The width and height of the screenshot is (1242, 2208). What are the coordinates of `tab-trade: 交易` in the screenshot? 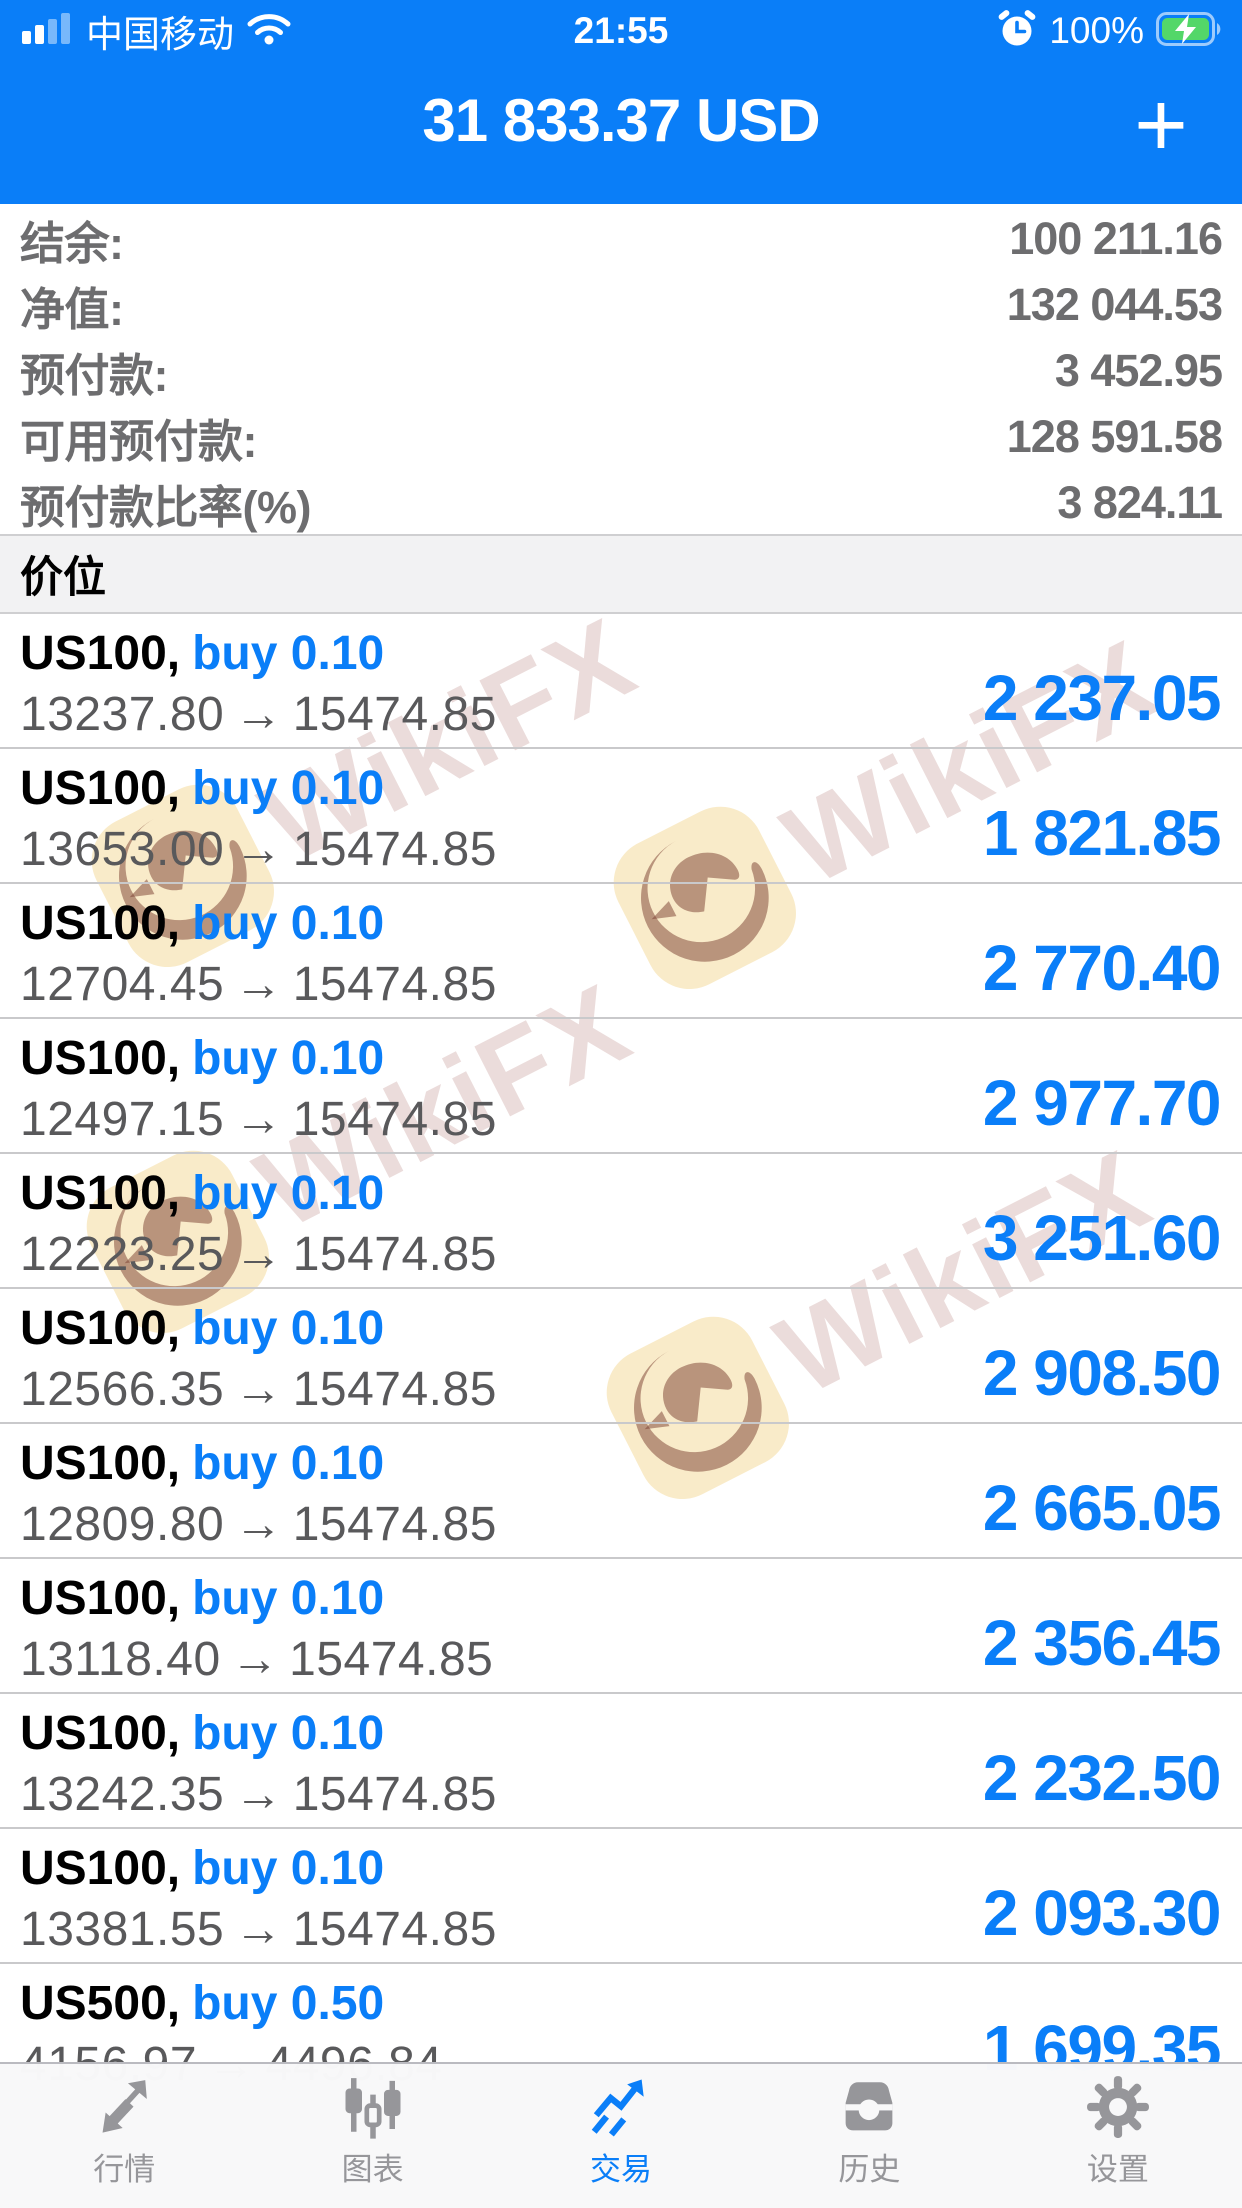 It's located at (621, 2136).